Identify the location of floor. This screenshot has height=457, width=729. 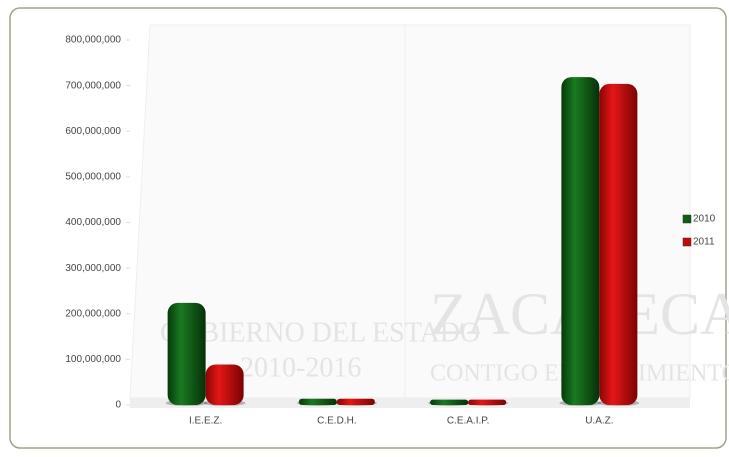
(410, 403).